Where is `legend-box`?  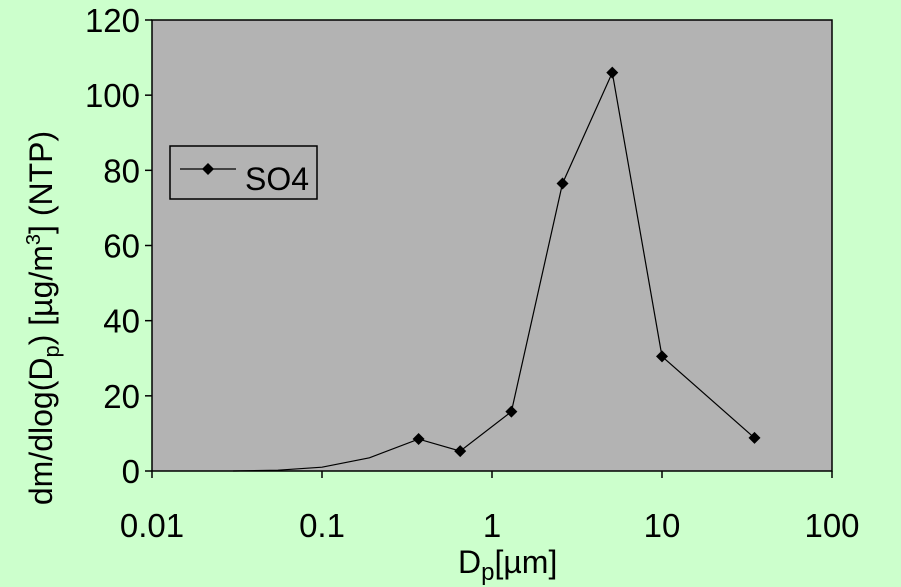 legend-box is located at coordinates (243, 172).